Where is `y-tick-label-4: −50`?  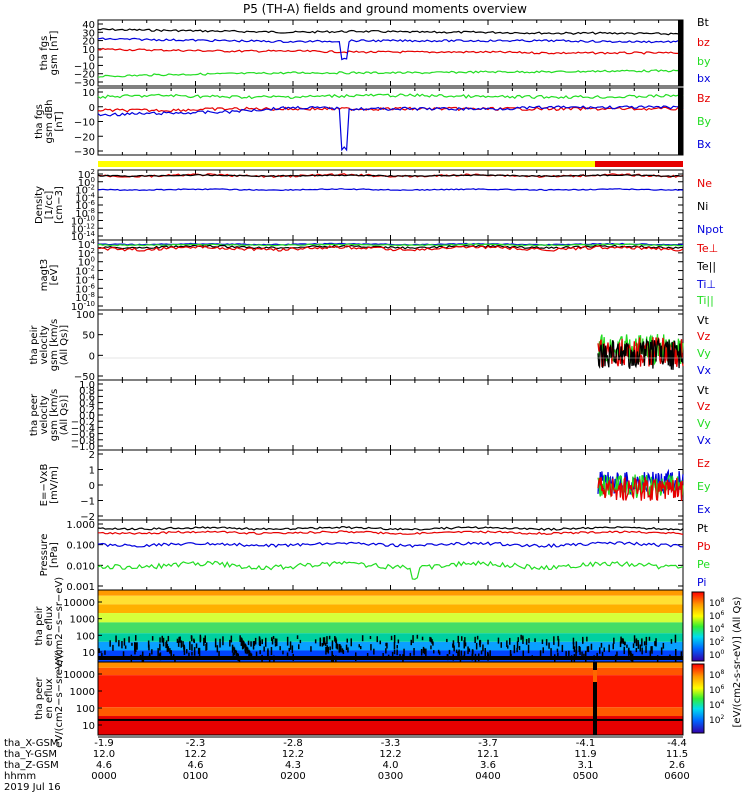 y-tick-label-4: −50 is located at coordinates (84, 377).